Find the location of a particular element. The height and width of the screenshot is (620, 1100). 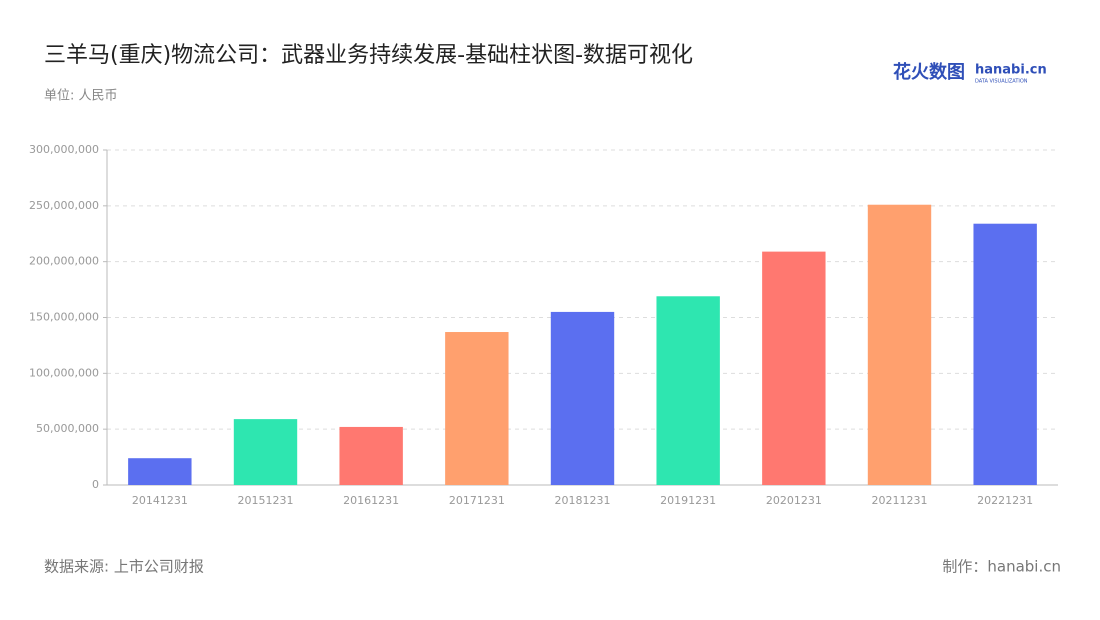

x-tick-label: 20201231 is located at coordinates (794, 500).